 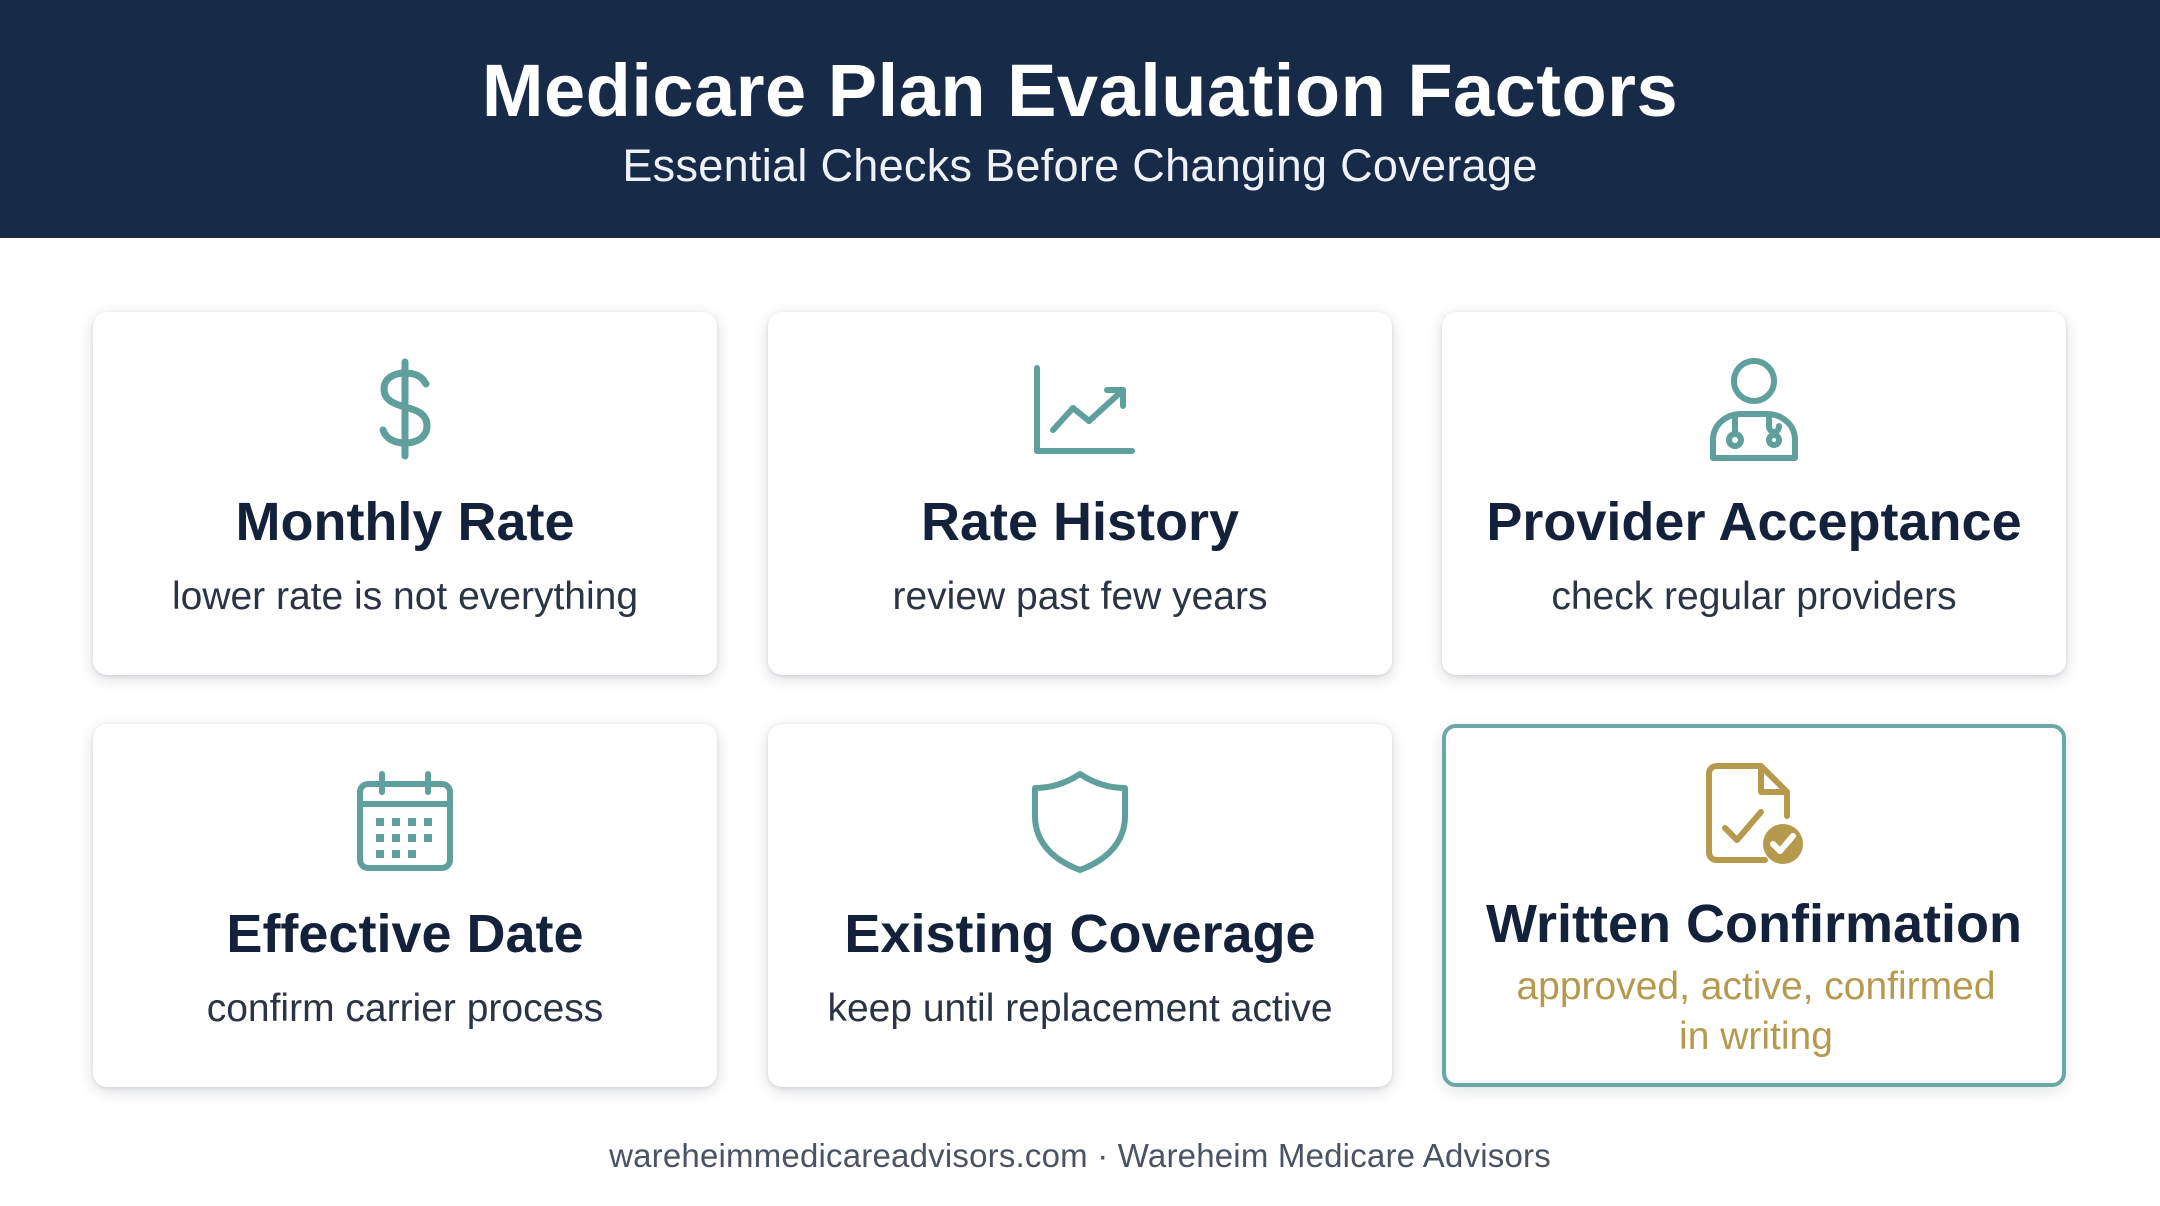 What do you see at coordinates (1080, 821) in the screenshot?
I see `shield-icon` at bounding box center [1080, 821].